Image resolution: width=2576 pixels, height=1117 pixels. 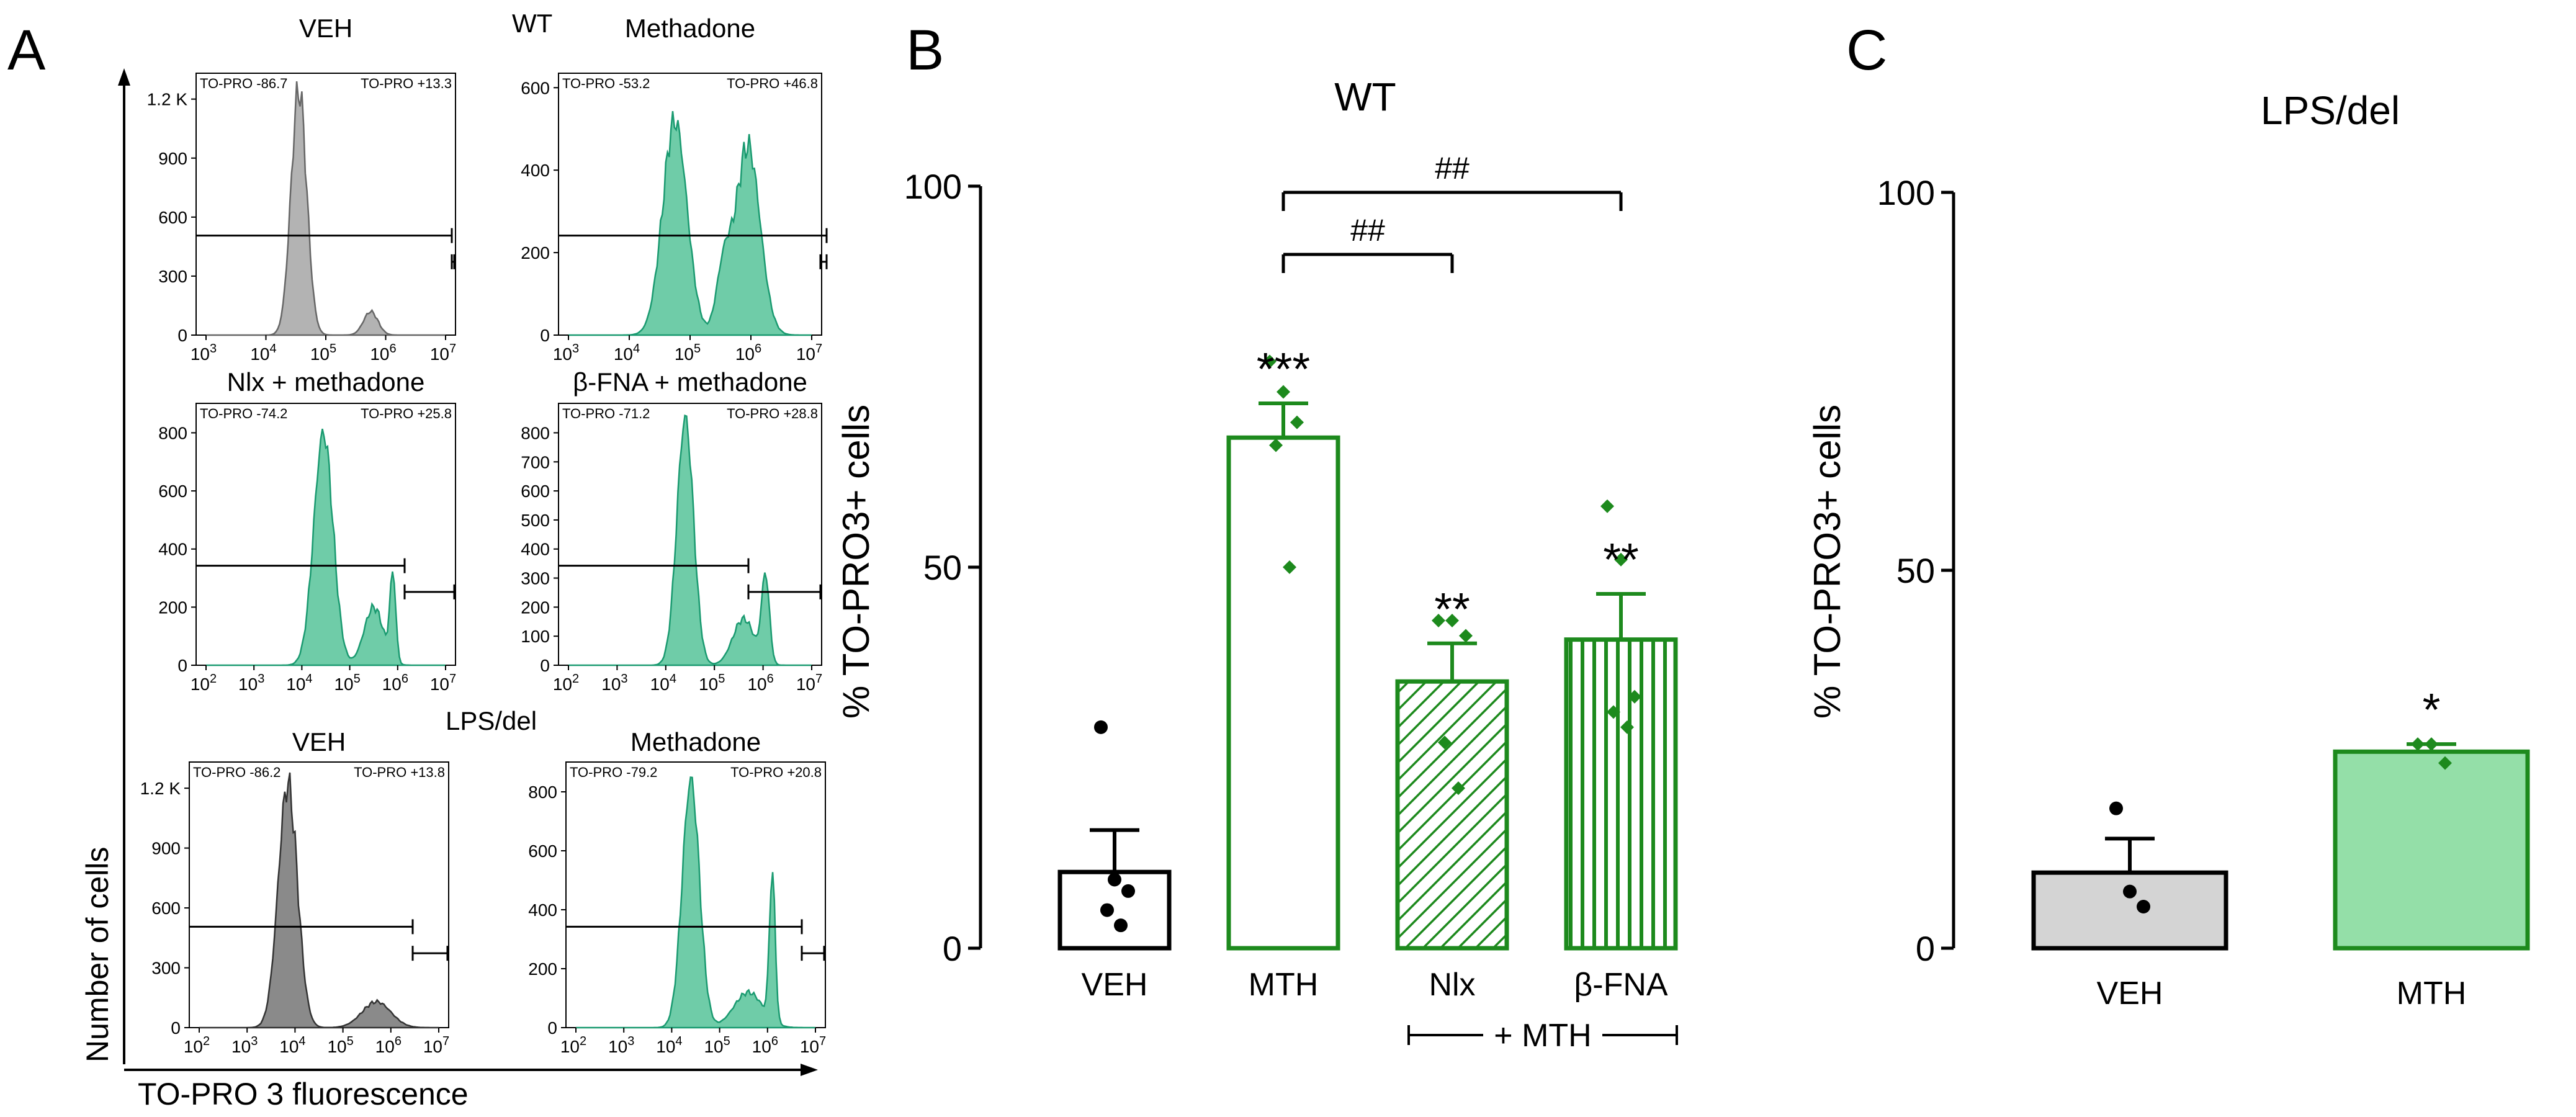 I want to click on panel-c-letter: C, so click(x=1866, y=50).